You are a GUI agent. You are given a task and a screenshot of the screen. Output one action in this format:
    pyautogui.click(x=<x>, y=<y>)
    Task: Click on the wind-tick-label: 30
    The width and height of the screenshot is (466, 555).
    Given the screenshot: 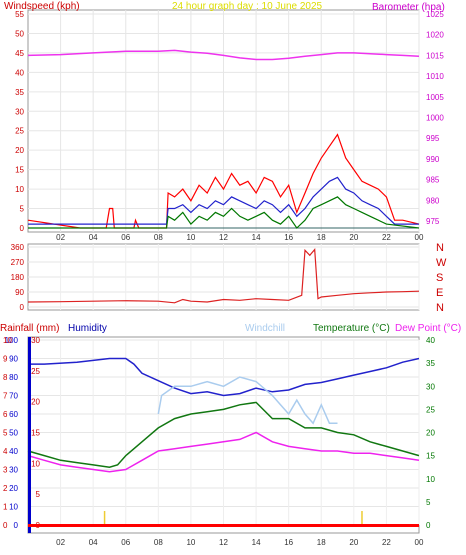 What is the action you would take?
    pyautogui.click(x=19, y=111)
    